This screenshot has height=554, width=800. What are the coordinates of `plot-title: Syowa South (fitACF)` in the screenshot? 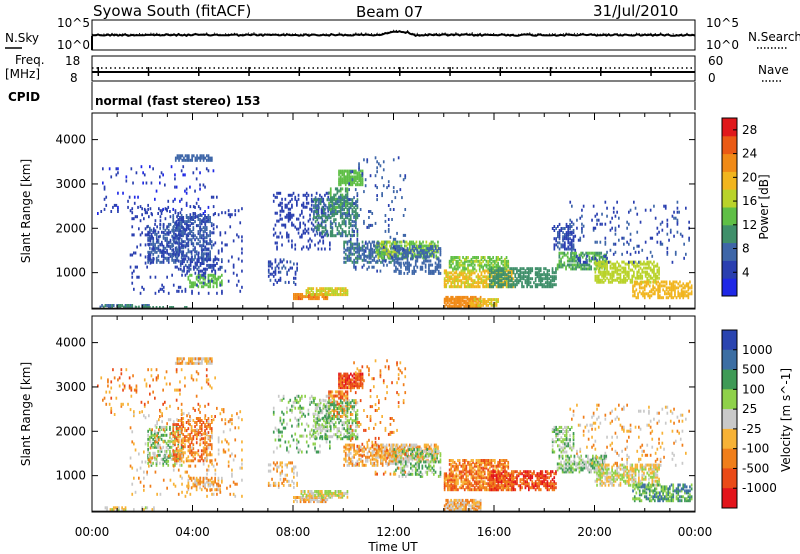 It's located at (172, 11).